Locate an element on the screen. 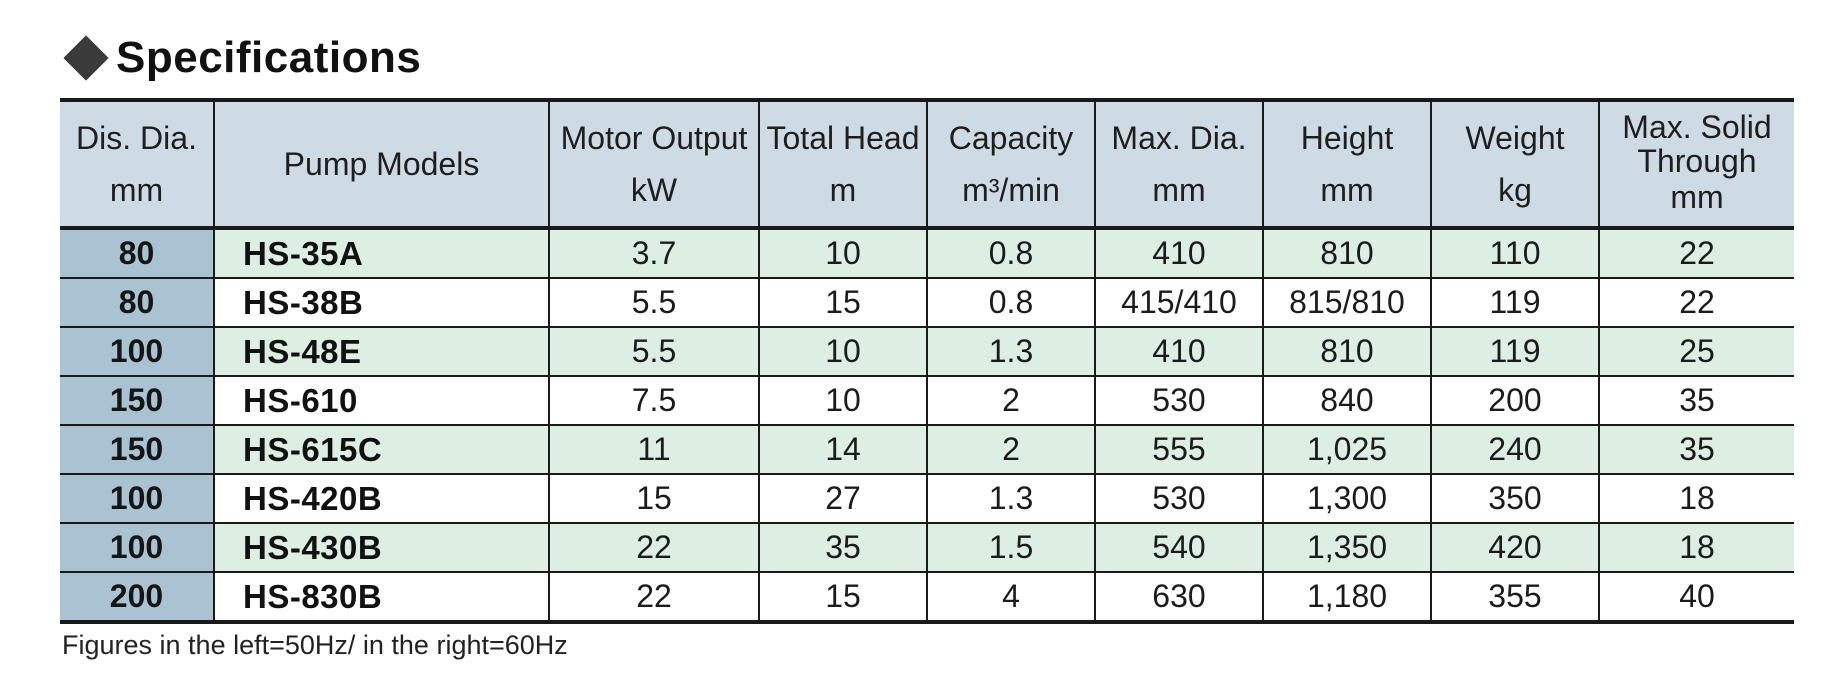 The width and height of the screenshot is (1848, 698). cell-capacity: 1.5 is located at coordinates (1011, 547).